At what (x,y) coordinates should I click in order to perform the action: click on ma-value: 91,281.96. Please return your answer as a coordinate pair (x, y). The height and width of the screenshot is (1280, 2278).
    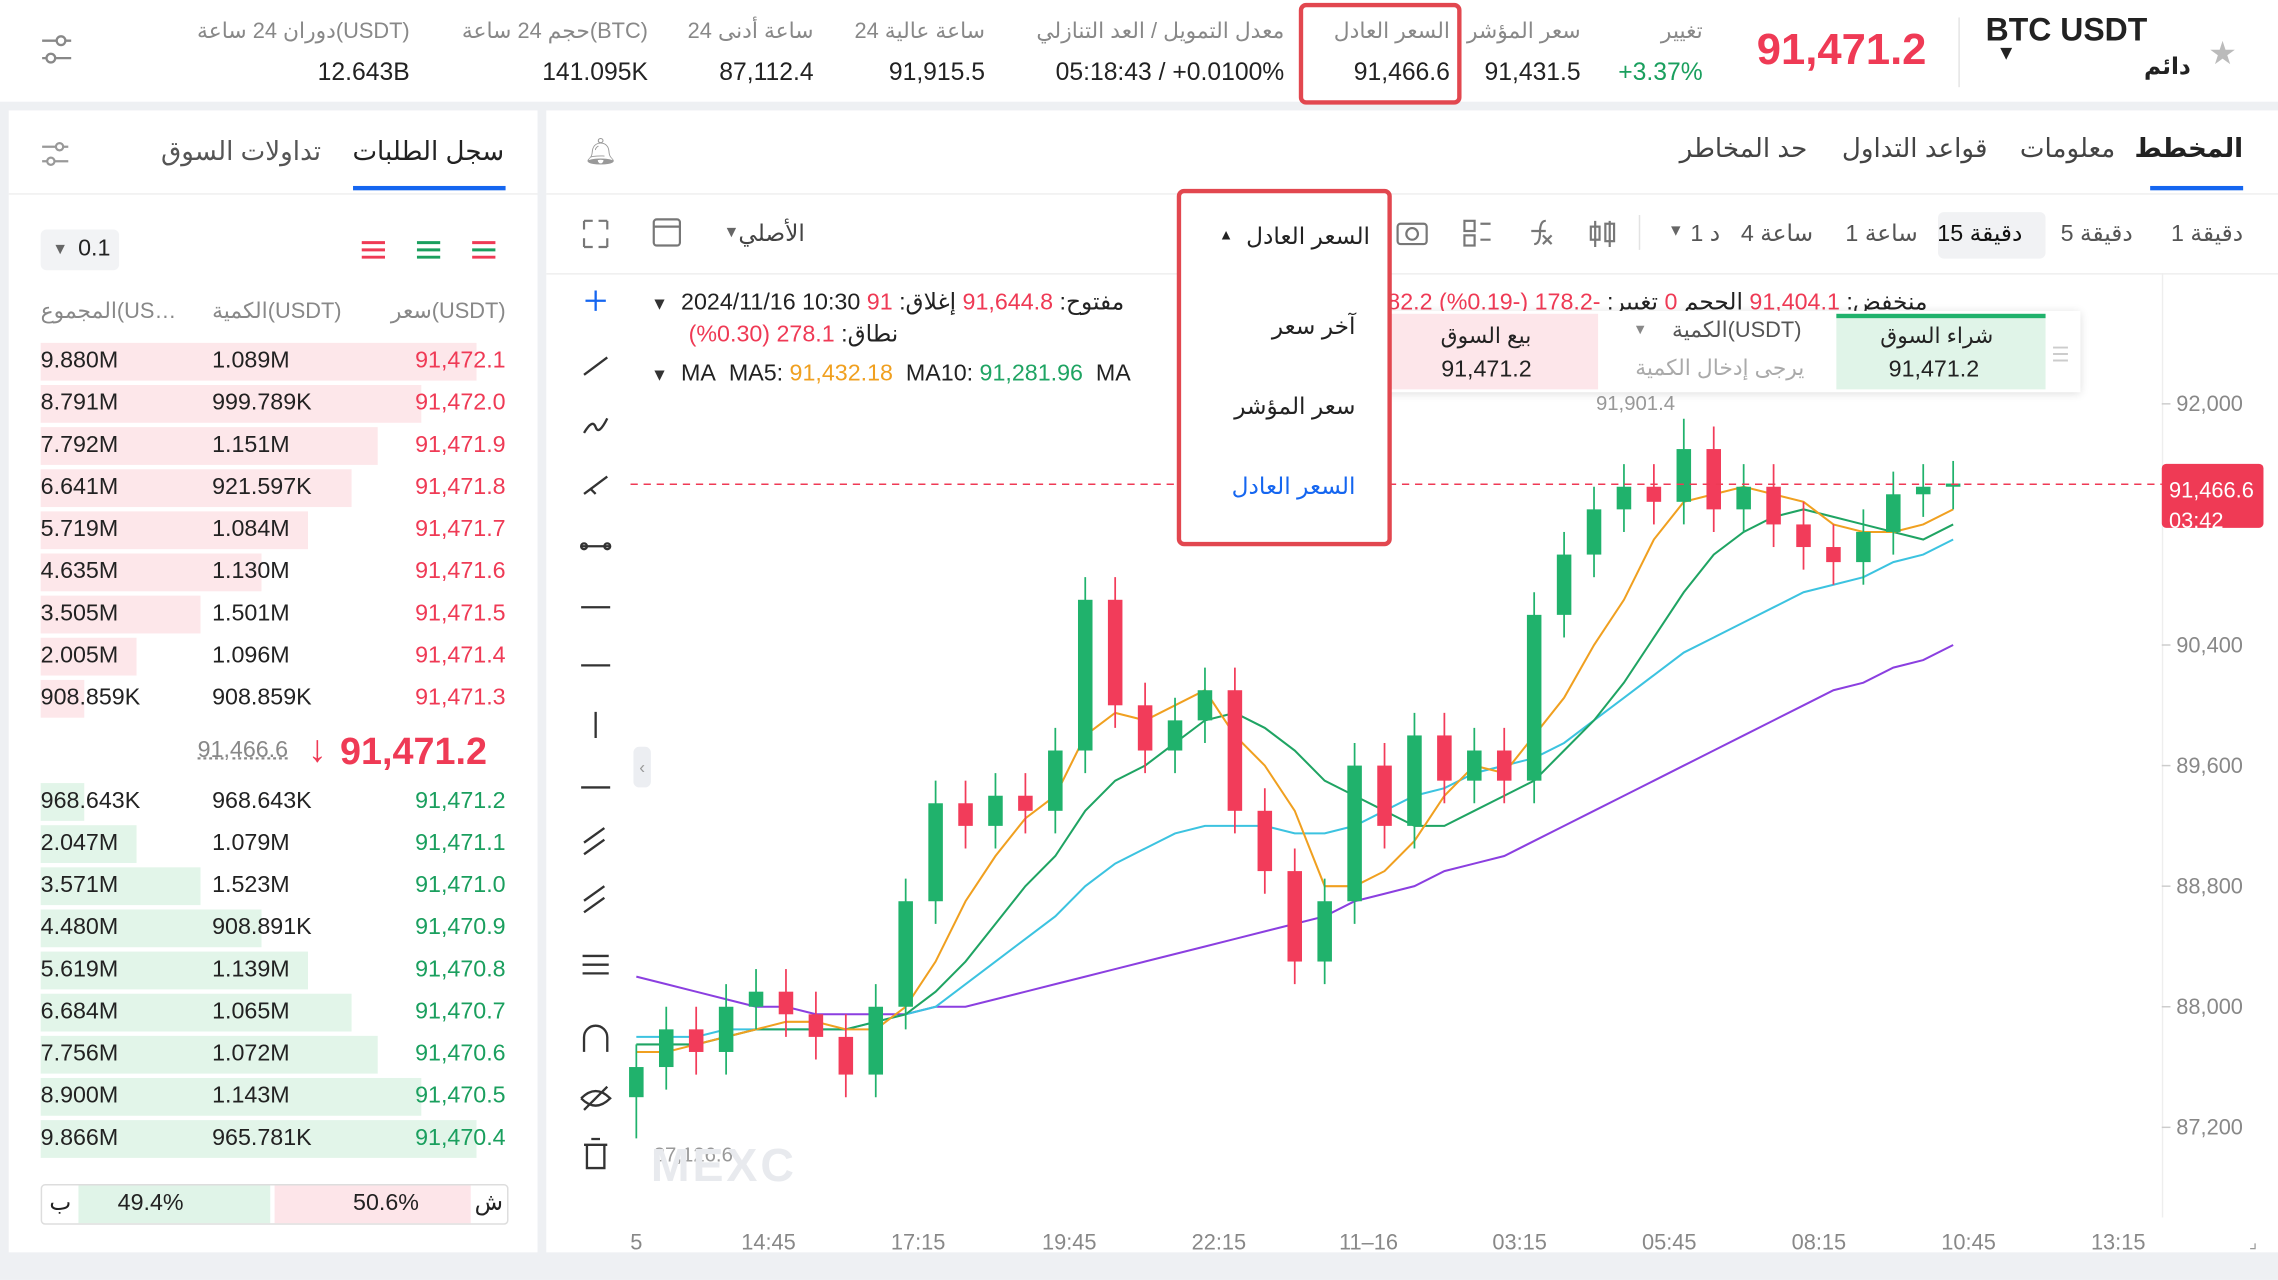
    Looking at the image, I should click on (1031, 374).